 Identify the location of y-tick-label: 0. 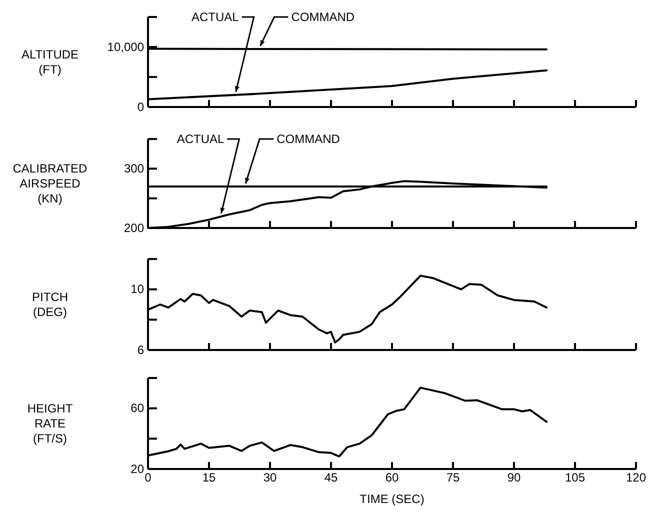
(140, 107).